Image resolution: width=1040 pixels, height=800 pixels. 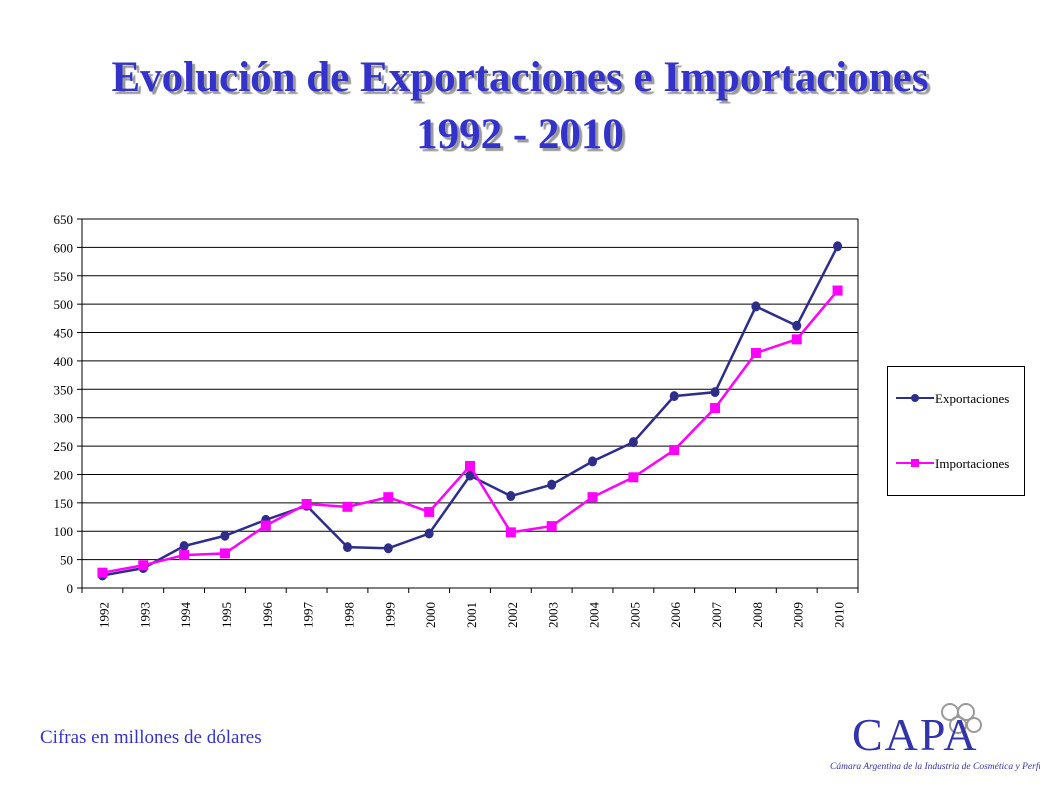 I want to click on legend-label-exportaciones: Exportaciones, so click(x=972, y=398).